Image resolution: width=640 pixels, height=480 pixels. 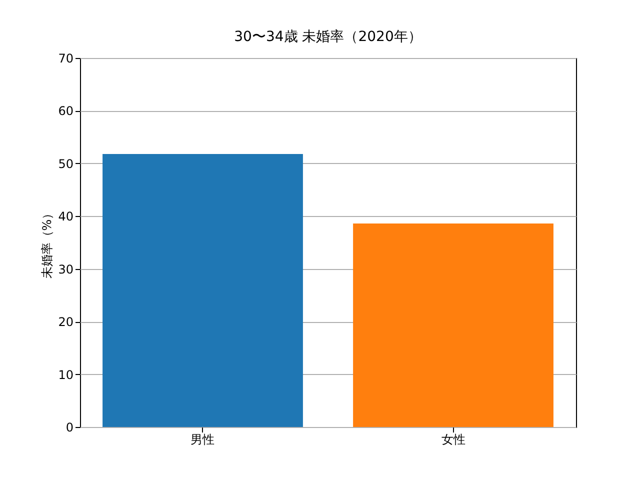 I want to click on x-tick-label: 男性, so click(x=202, y=439).